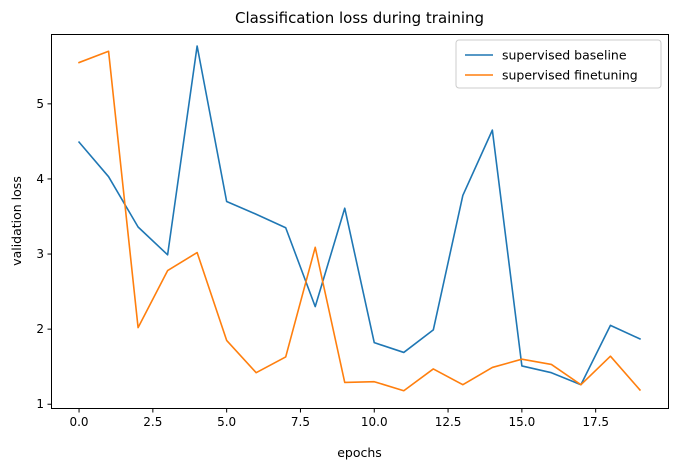  I want to click on y-axis-label: validation loss, so click(16, 221).